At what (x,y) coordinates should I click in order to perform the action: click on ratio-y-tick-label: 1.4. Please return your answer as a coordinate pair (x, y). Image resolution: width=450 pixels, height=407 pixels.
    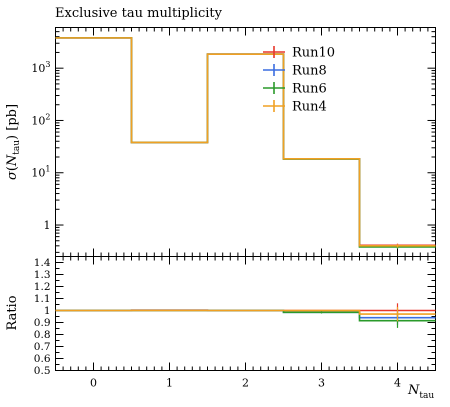
    Looking at the image, I should click on (42, 263).